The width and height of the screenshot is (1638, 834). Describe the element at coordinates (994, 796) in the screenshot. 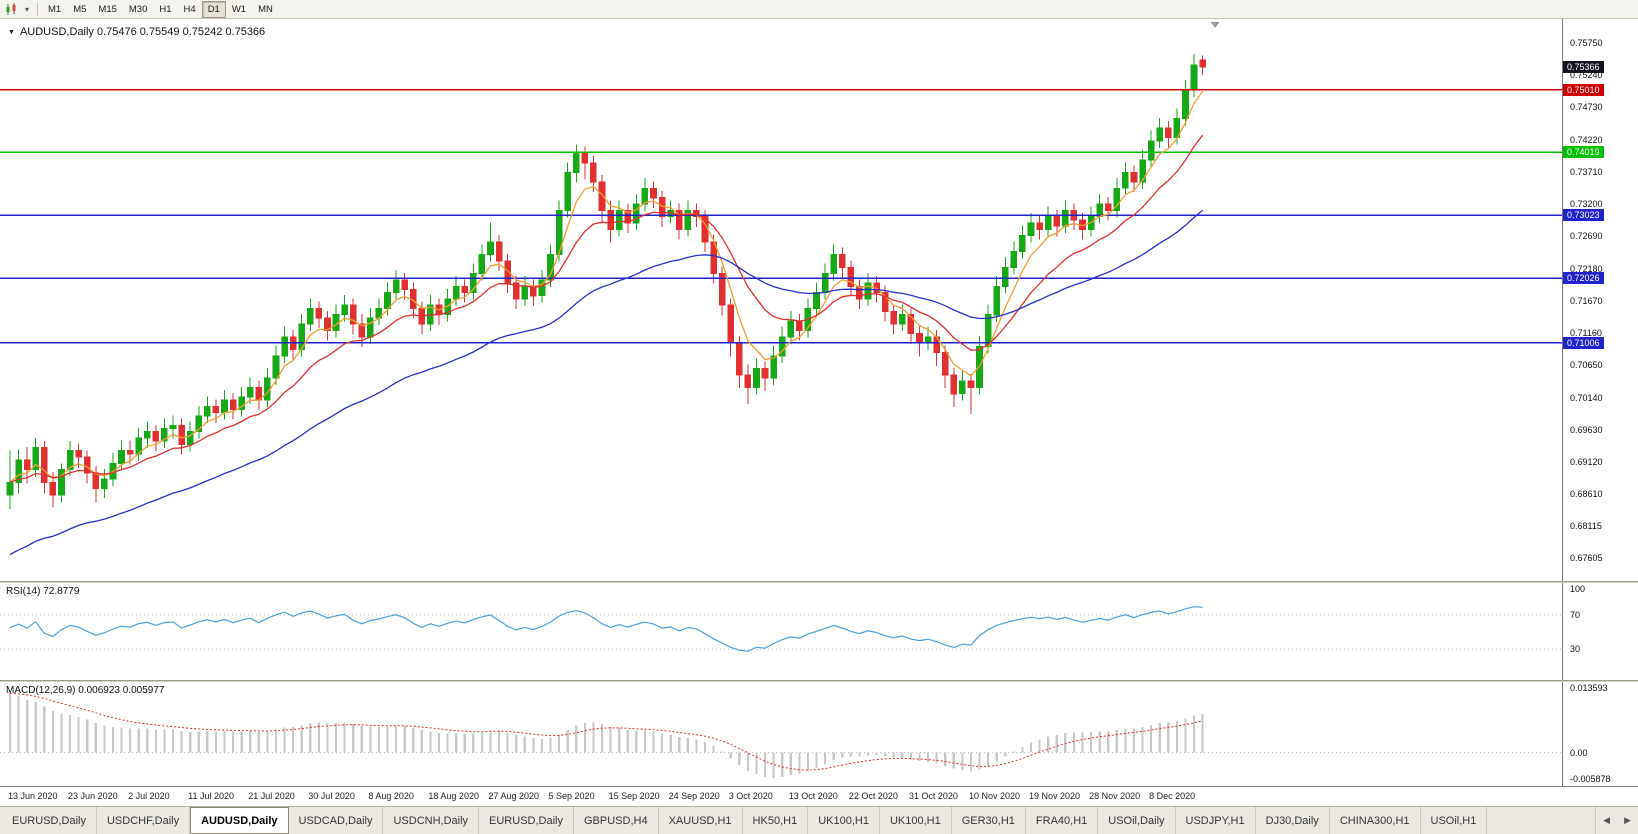

I see `date-label: 10 Nov 2020` at that location.